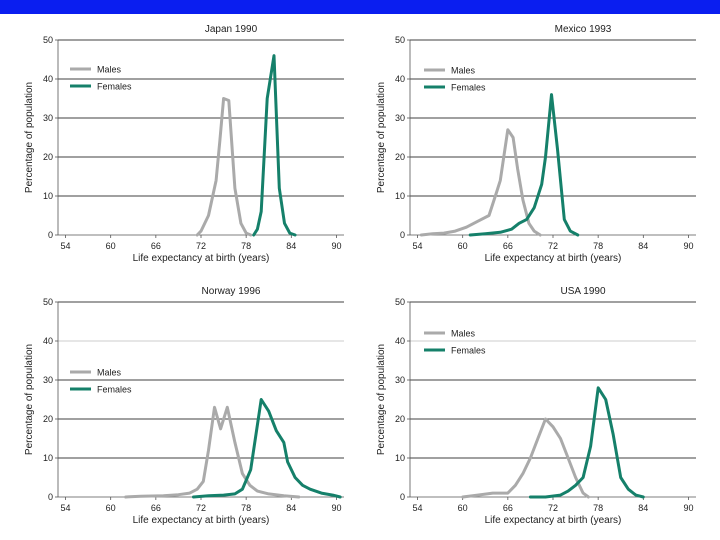  I want to click on chart-title: Norway 1996, so click(231, 291).